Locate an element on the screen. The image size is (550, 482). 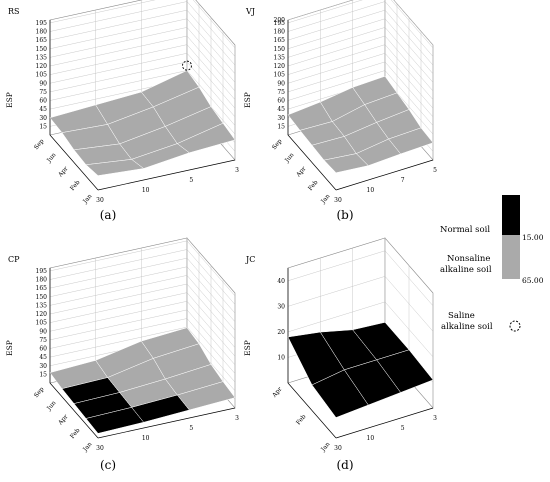
saline-marker is located at coordinates (187, 65).